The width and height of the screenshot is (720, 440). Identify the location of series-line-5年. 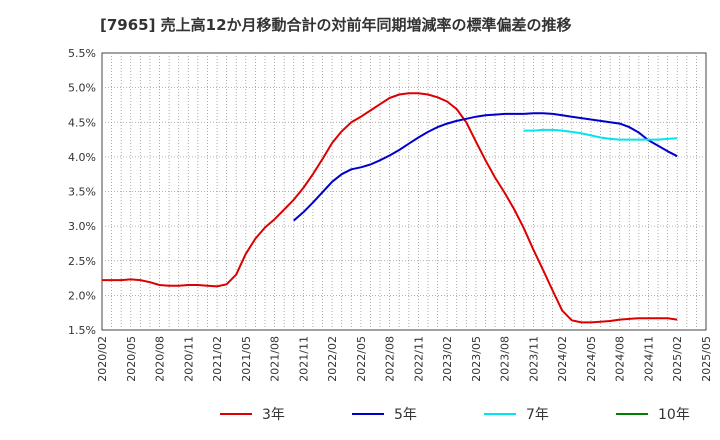
(485, 167).